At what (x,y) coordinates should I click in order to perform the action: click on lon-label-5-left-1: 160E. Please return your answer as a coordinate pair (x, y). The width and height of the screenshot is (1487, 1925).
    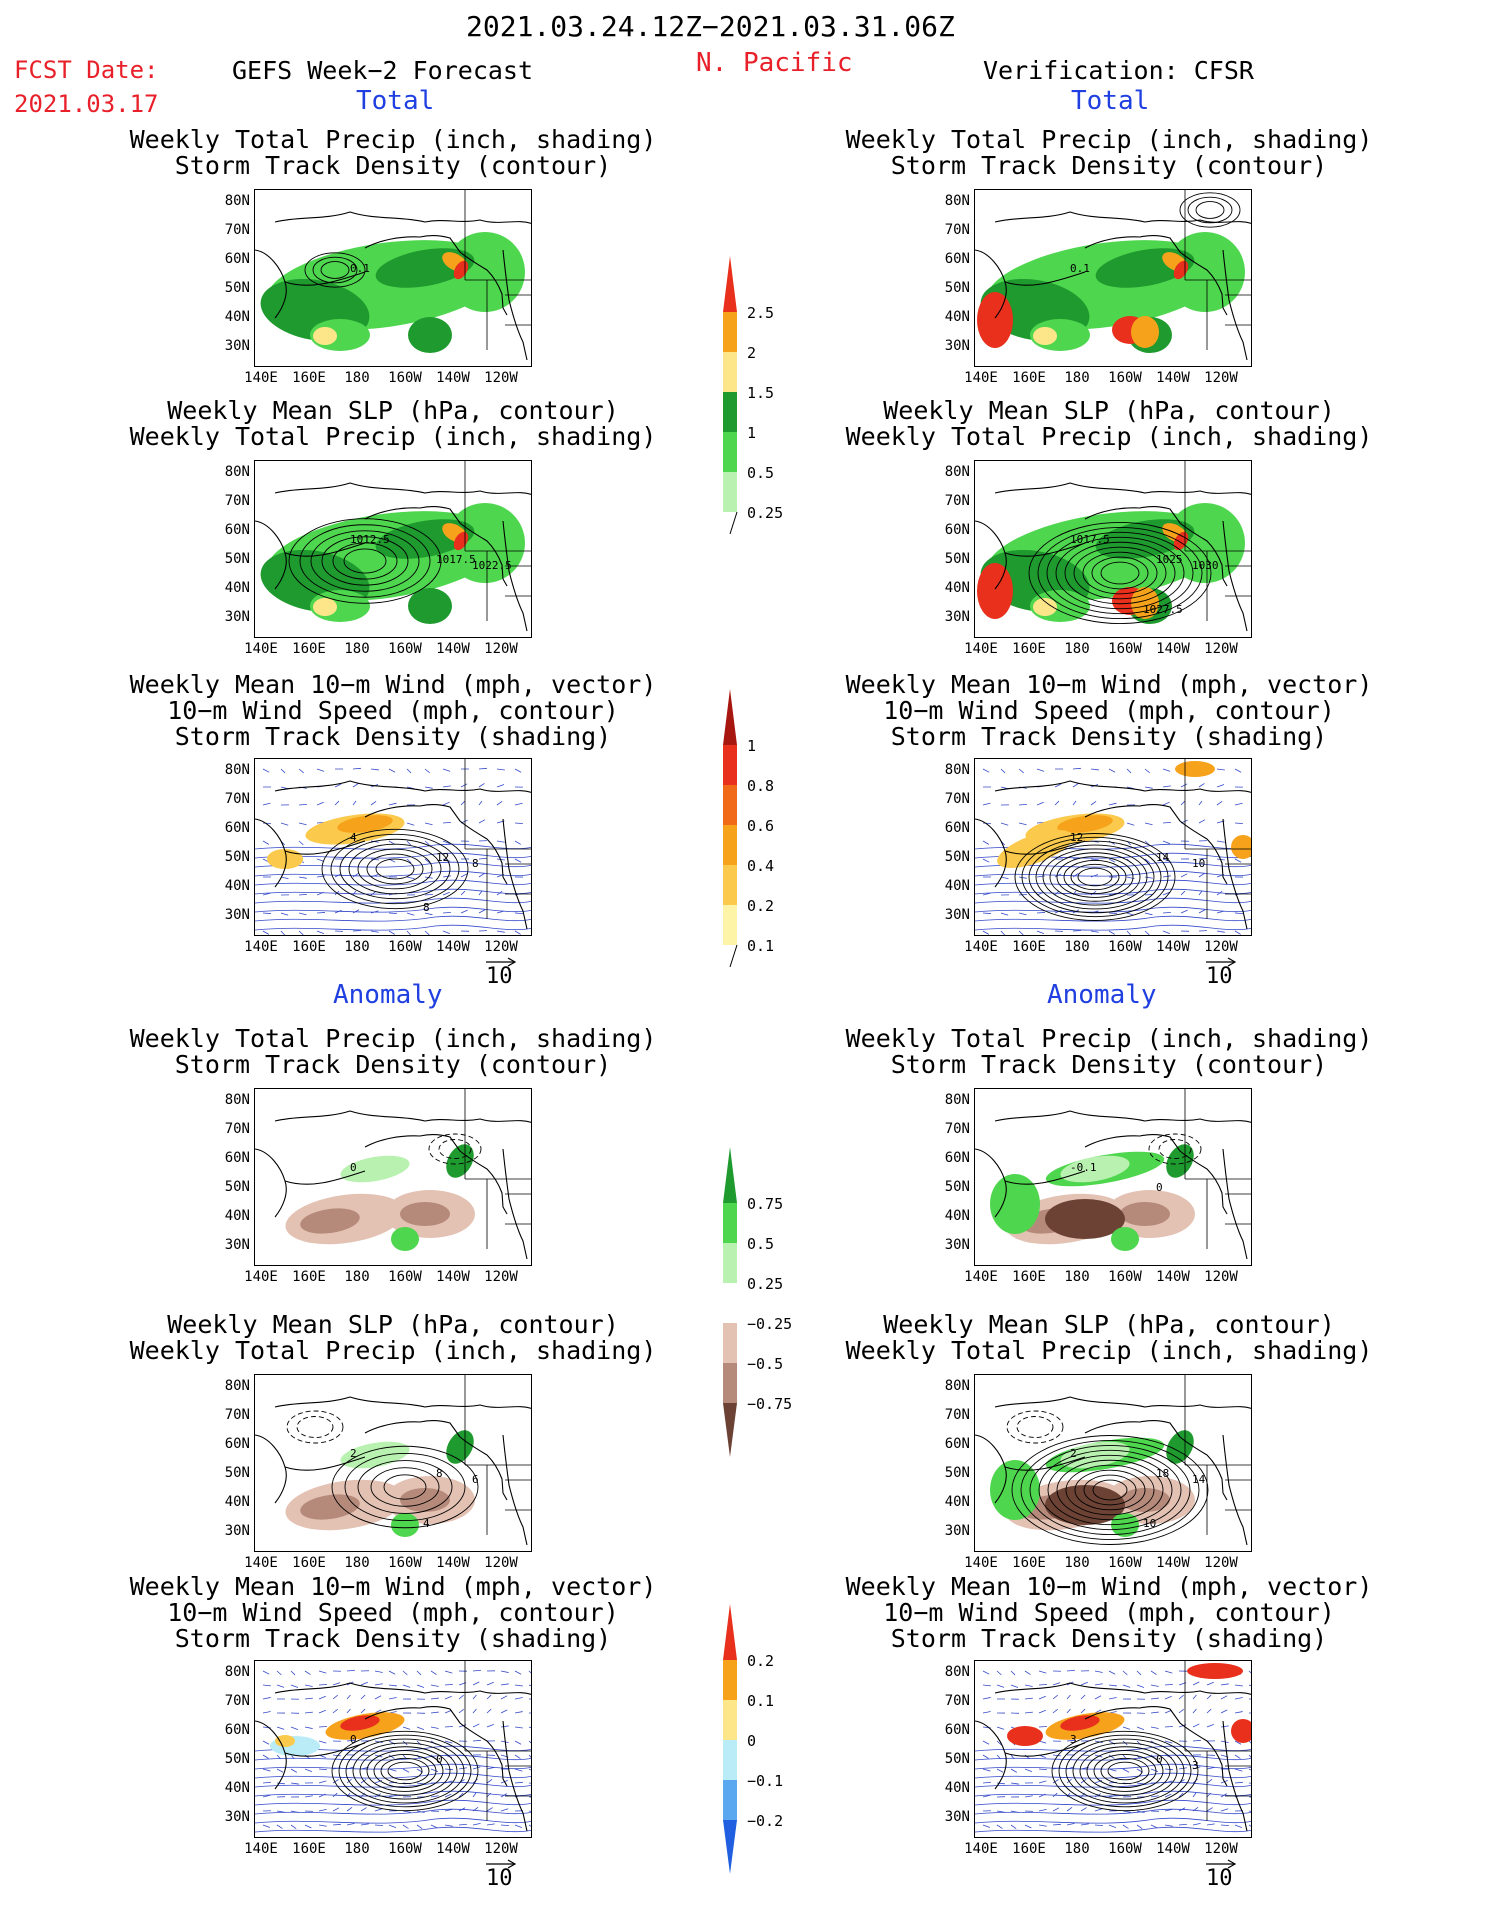
    Looking at the image, I should click on (309, 1849).